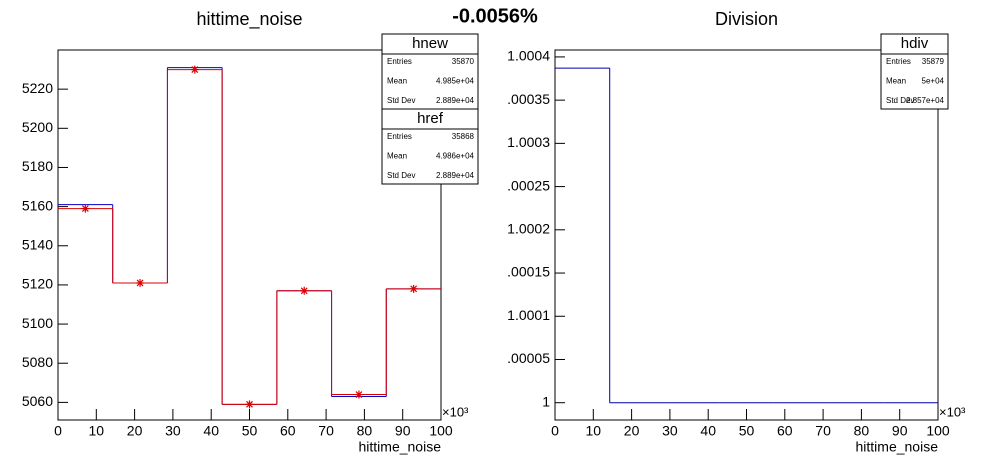  What do you see at coordinates (528, 185) in the screenshot?
I see `y-tick-label: .00025` at bounding box center [528, 185].